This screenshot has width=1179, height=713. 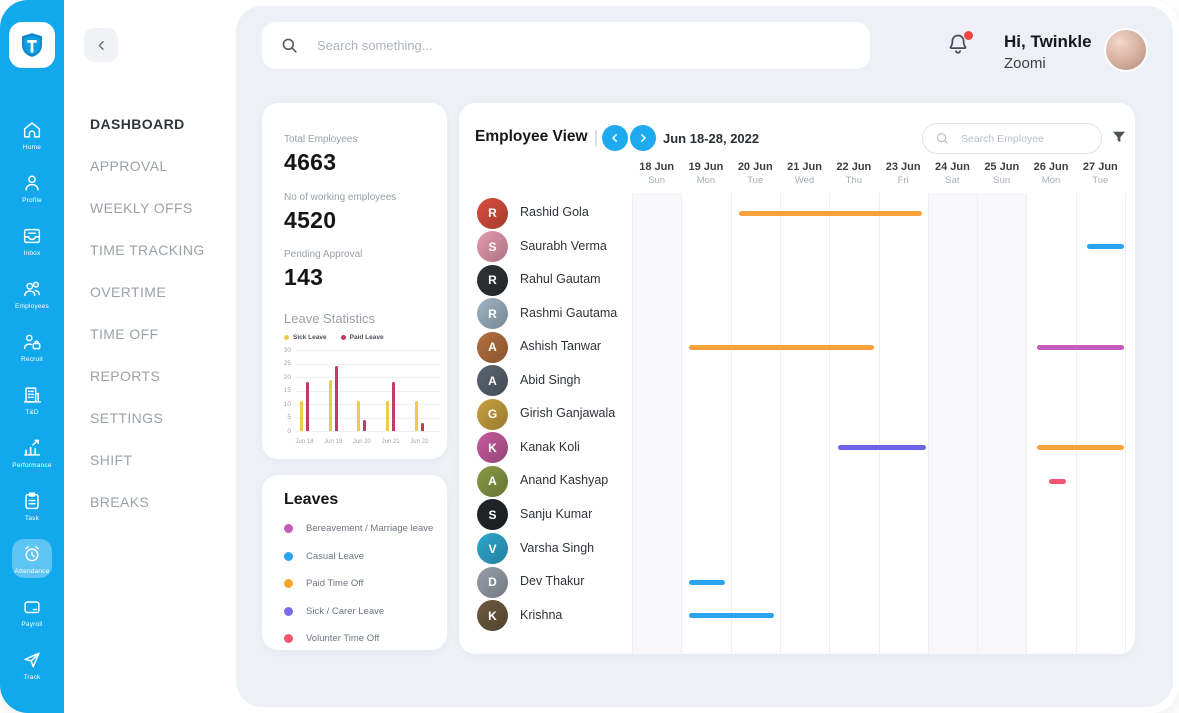 I want to click on collapse-sidebar-button, so click(x=101, y=45).